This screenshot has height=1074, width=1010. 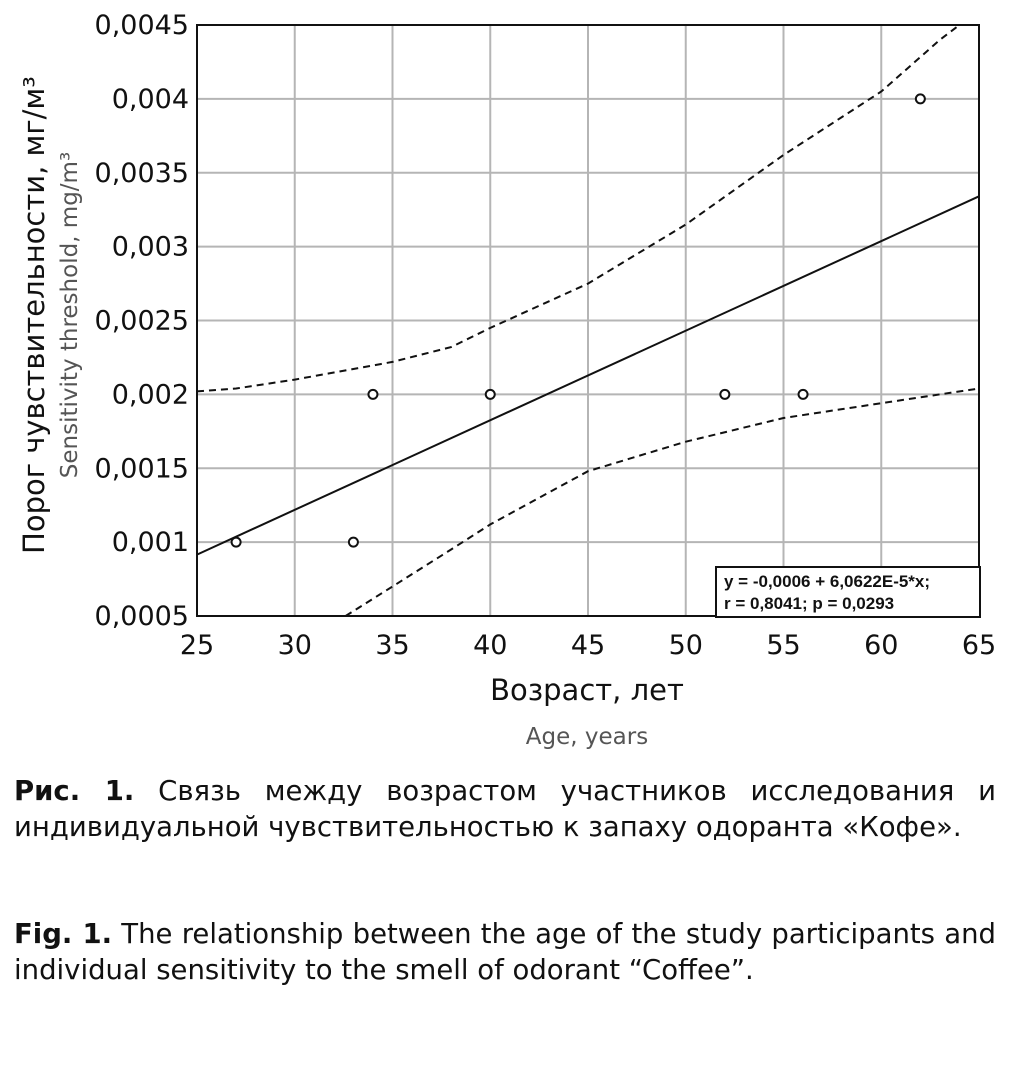 I want to click on y-tick-label: 0,0015, so click(x=142, y=468).